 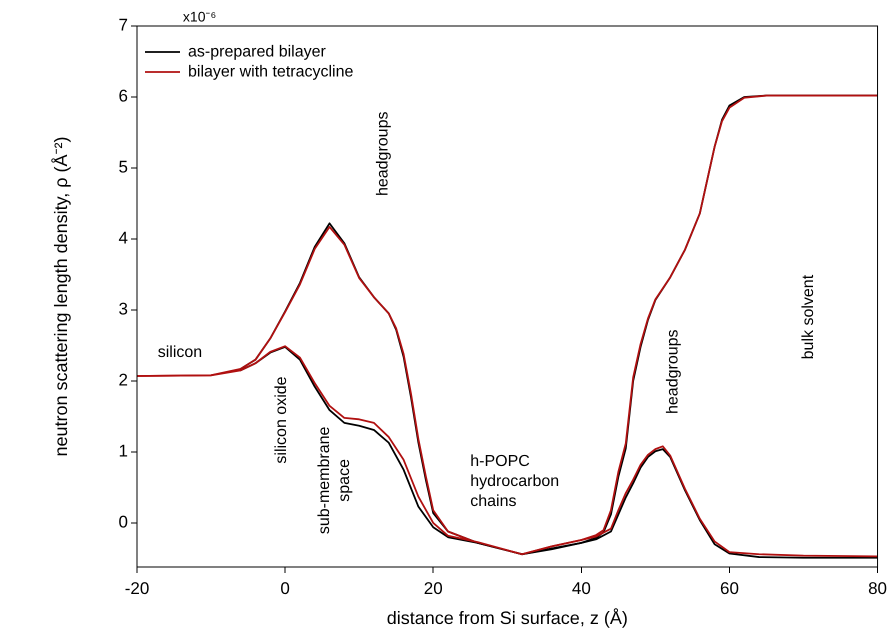 I want to click on y-axis-title: neutron scattering length density, ρ (Å⁻²), so click(x=60, y=296).